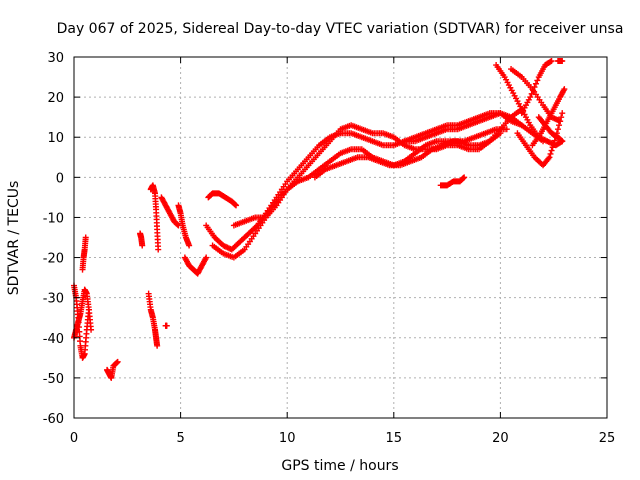 The width and height of the screenshot is (640, 480). Describe the element at coordinates (53, 419) in the screenshot. I see `y-tick-label: -60` at that location.